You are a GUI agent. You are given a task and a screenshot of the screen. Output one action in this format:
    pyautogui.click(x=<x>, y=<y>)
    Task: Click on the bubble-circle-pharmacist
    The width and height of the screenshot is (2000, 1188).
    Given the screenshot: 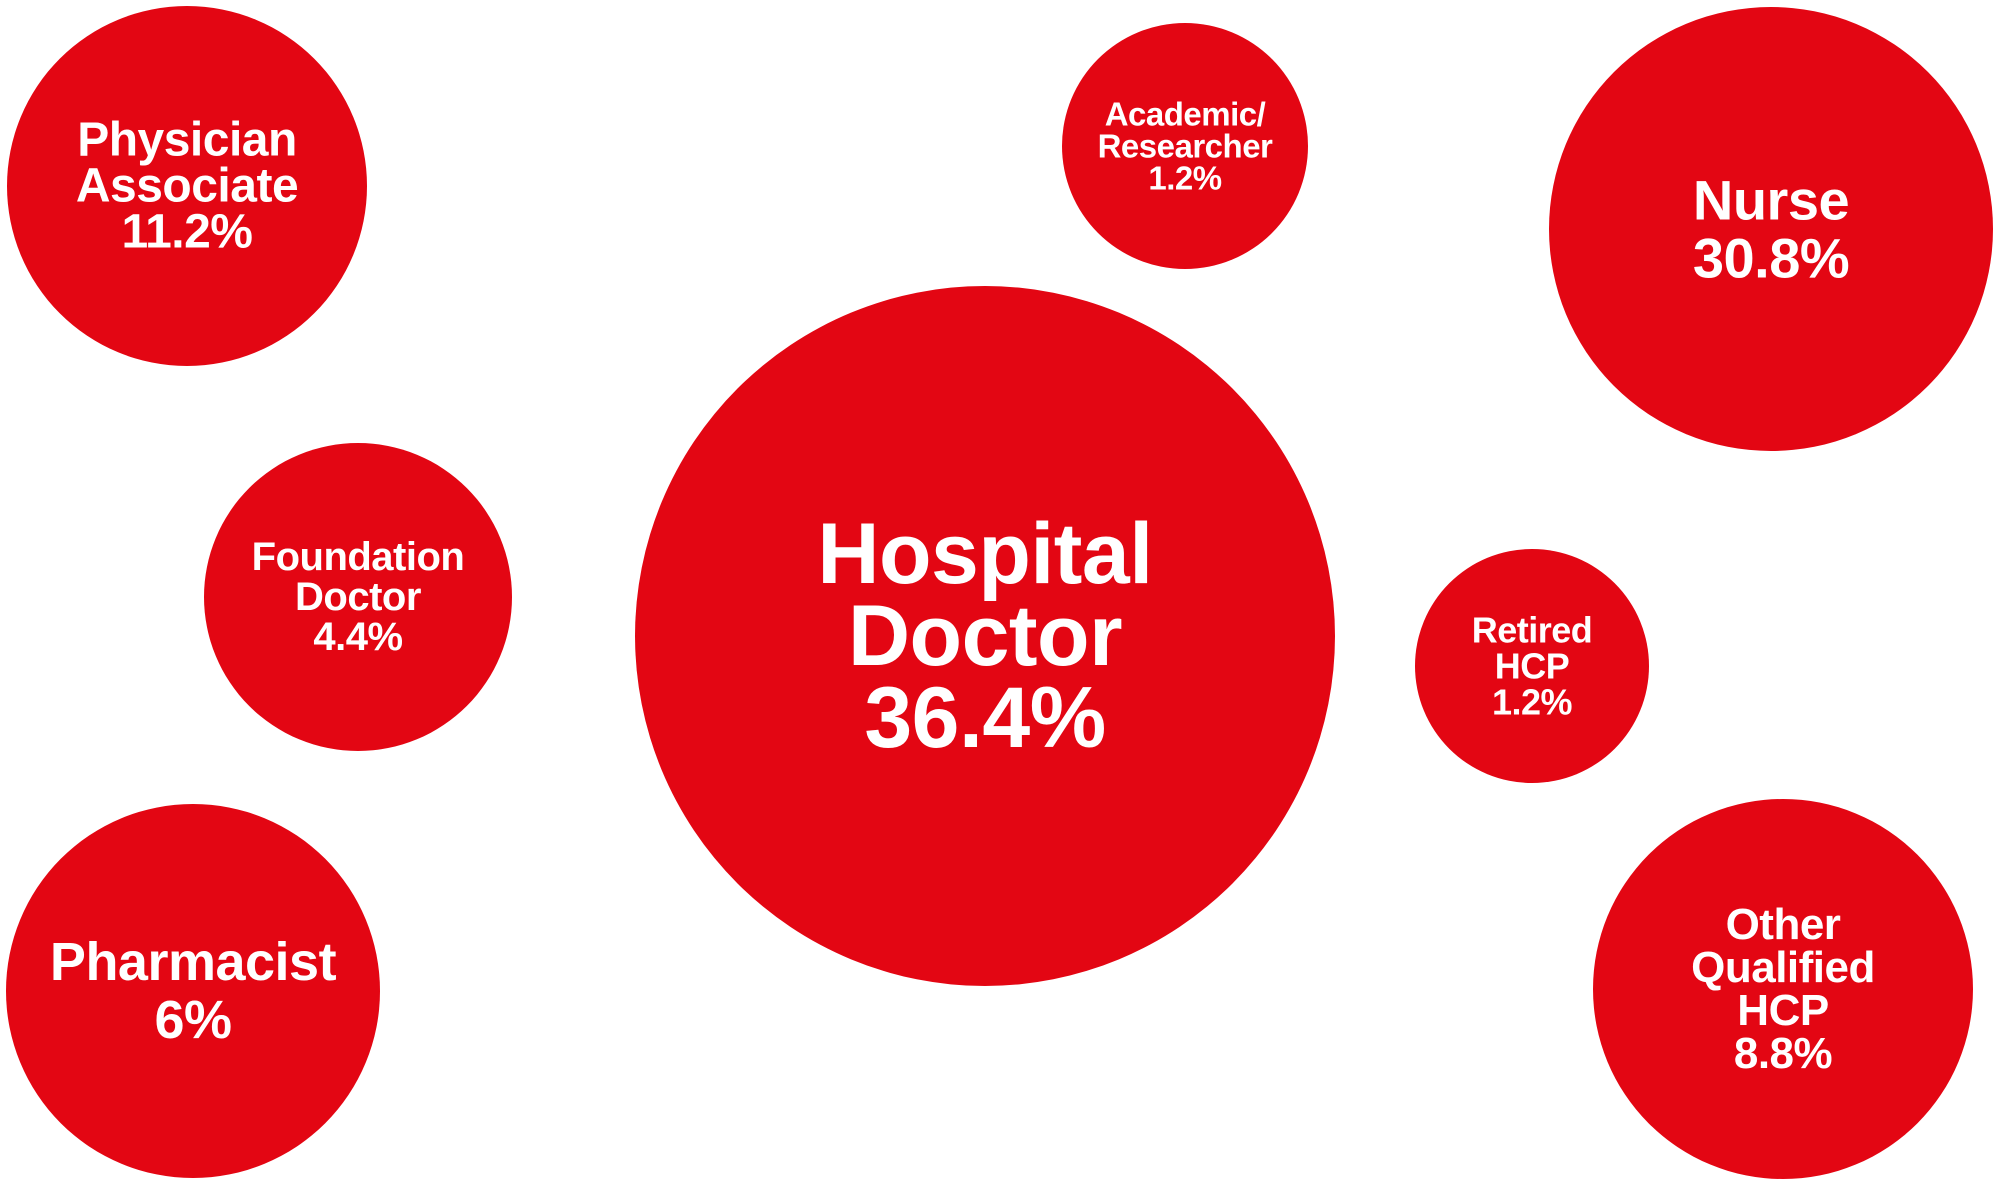 What is the action you would take?
    pyautogui.click(x=193, y=991)
    